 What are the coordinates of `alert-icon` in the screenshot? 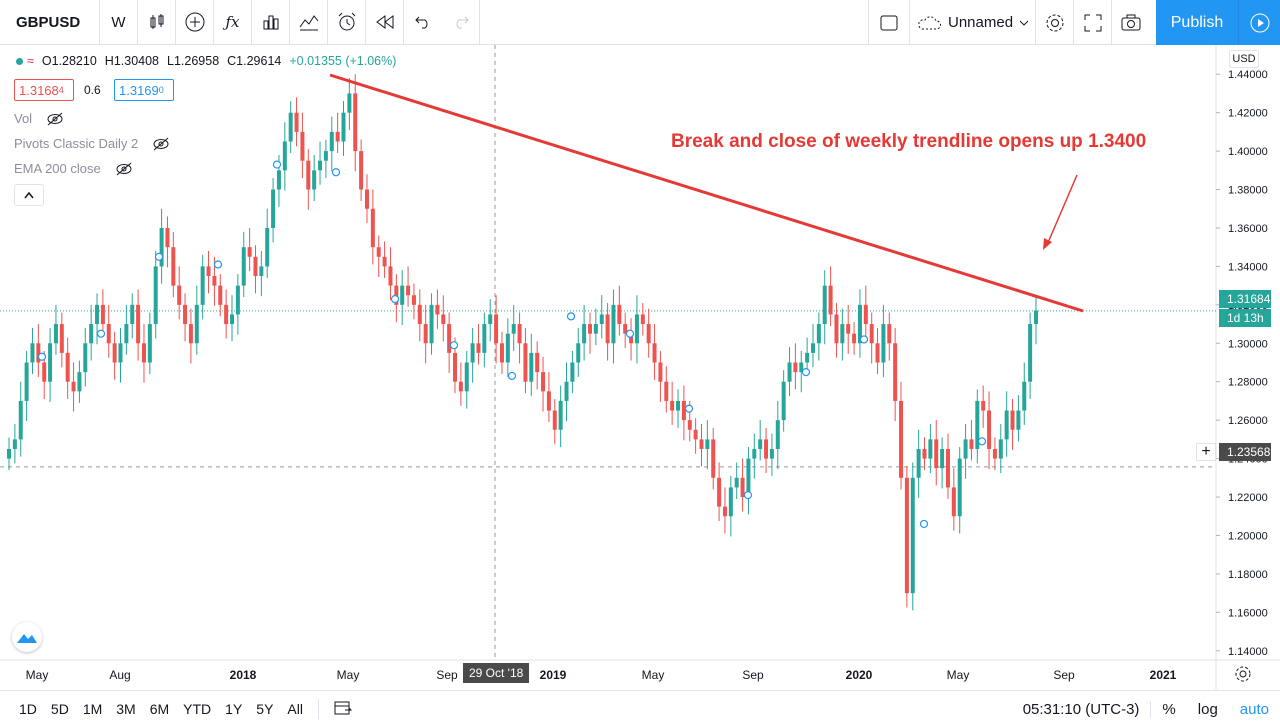 It's located at (347, 22).